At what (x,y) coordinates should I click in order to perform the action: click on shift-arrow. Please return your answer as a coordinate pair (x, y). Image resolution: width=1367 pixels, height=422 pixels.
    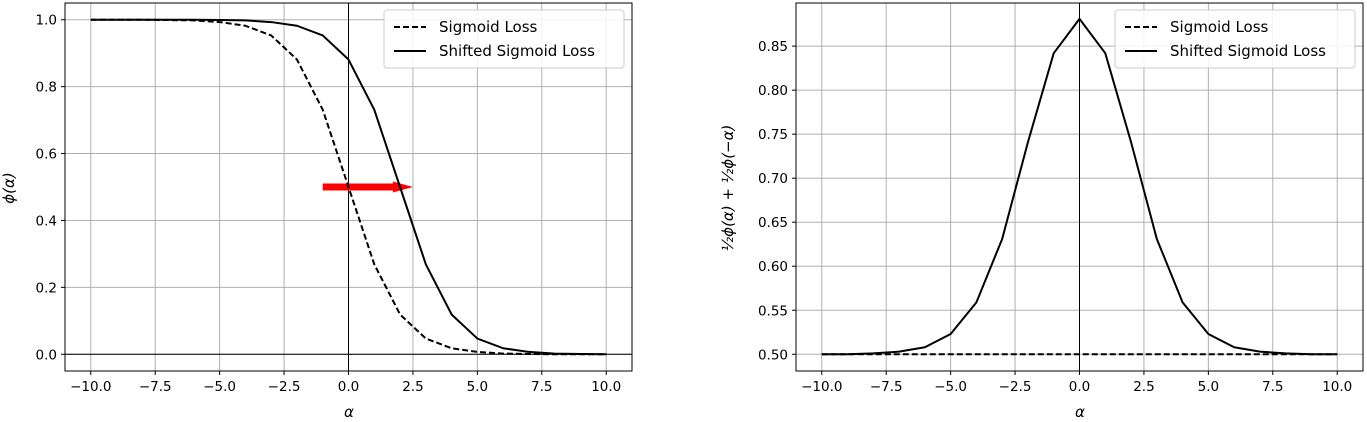
    Looking at the image, I should click on (367, 187).